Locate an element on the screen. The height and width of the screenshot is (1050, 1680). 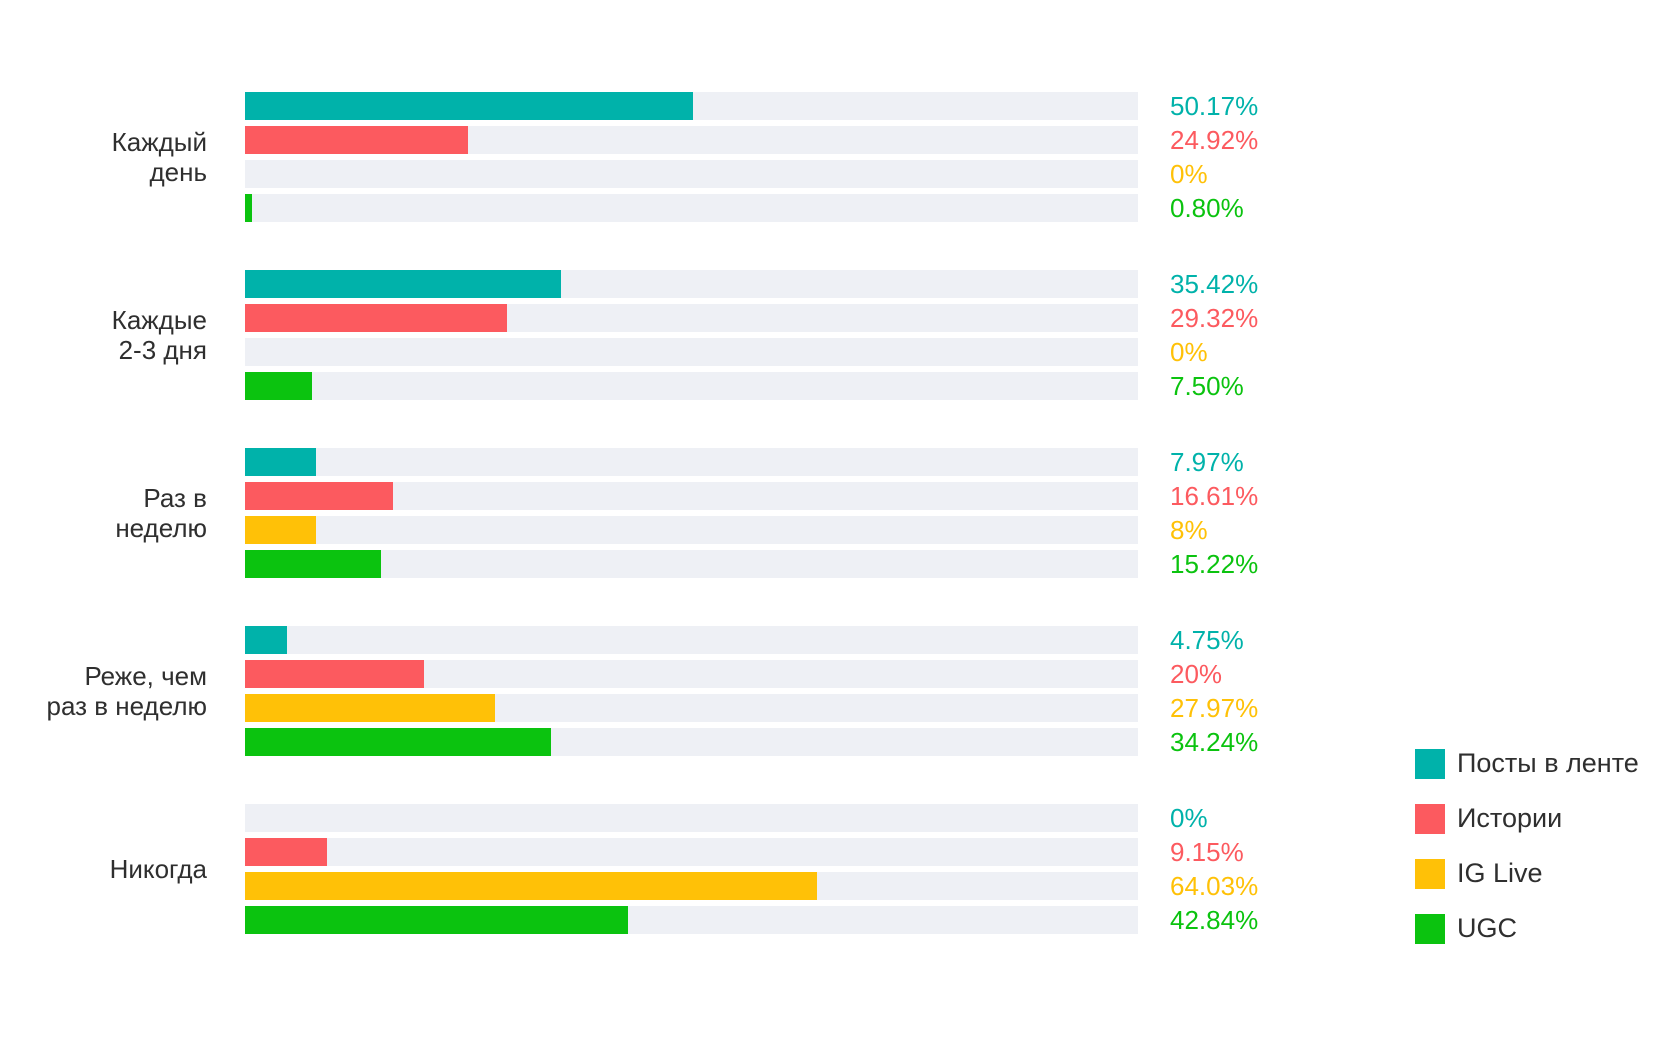
legend: Посты в ленте Истории IG Live UGC is located at coordinates (1527, 846).